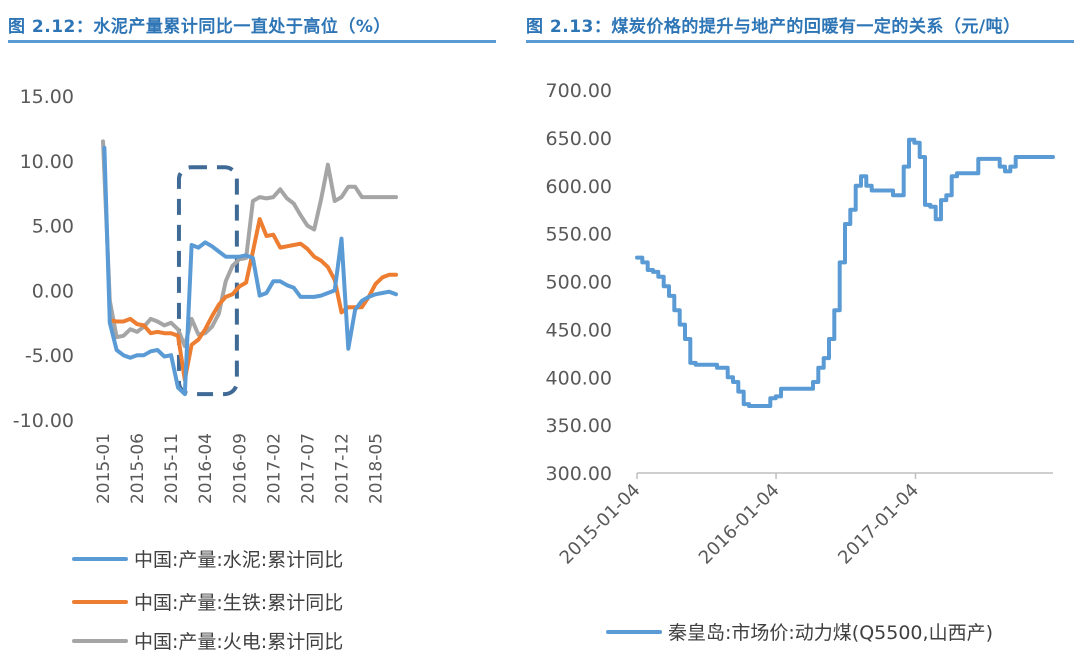 The image size is (1080, 665). Describe the element at coordinates (43, 421) in the screenshot. I see `y-tick-label: -10.00` at that location.